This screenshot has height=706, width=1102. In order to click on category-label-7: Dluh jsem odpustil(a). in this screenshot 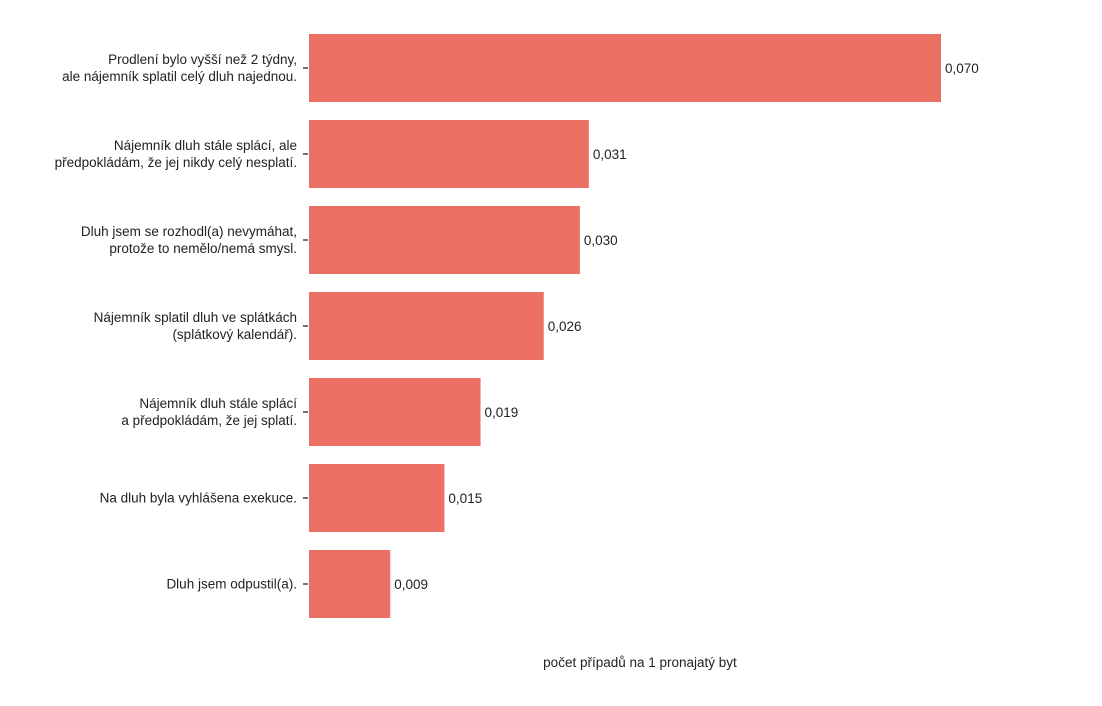, I will do `click(231, 584)`.